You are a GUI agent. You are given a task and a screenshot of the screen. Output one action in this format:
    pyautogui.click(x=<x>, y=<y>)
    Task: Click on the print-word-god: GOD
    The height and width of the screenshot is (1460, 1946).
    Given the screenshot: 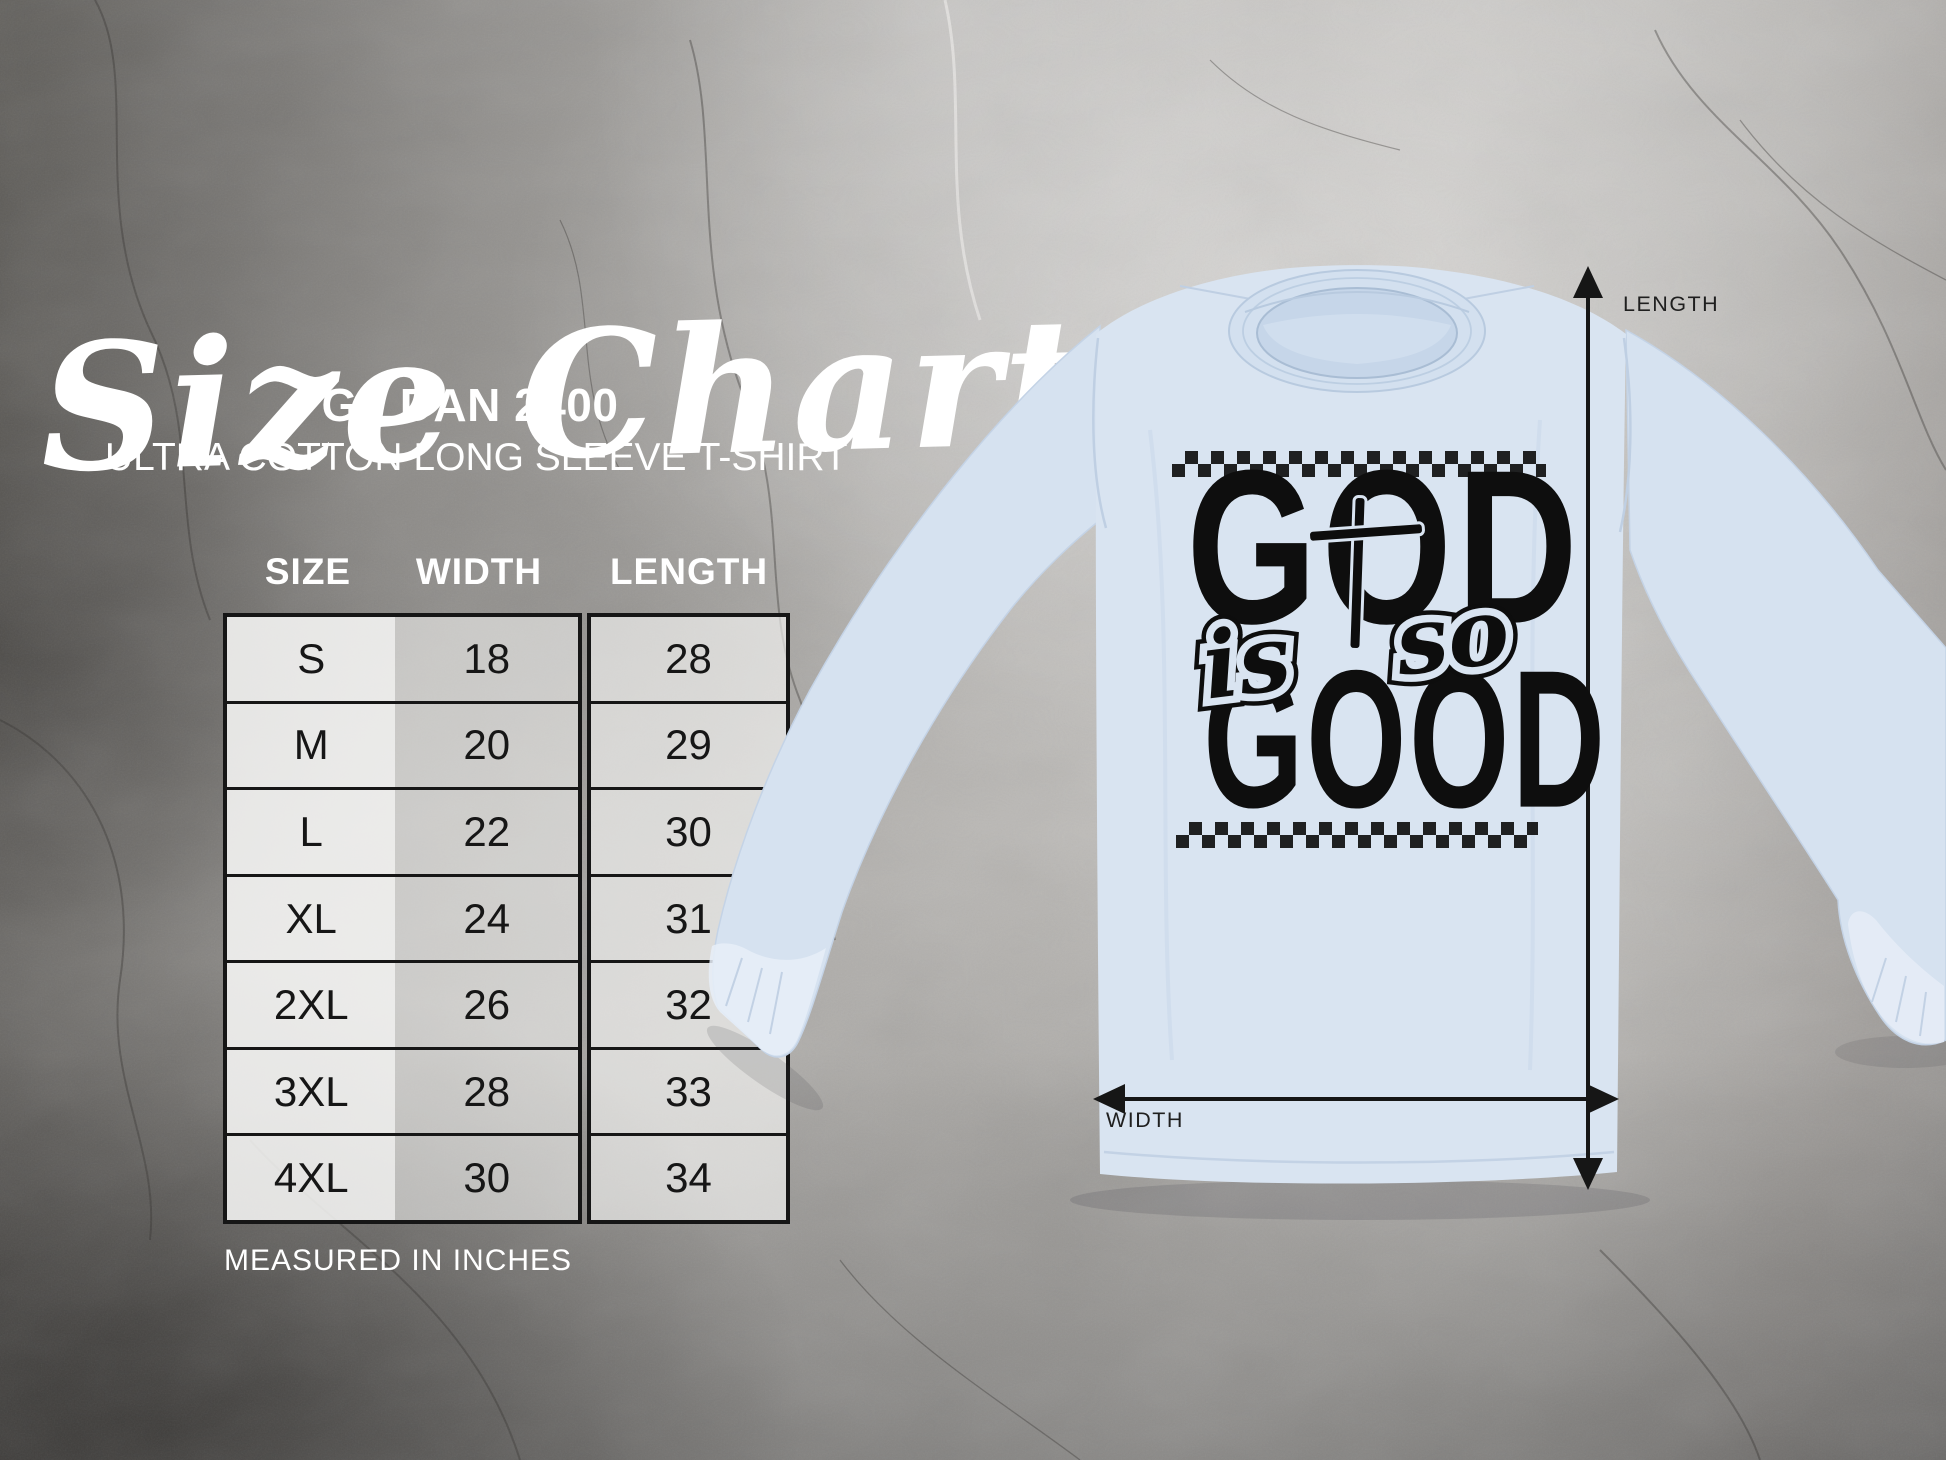 What is the action you would take?
    pyautogui.click(x=1384, y=546)
    